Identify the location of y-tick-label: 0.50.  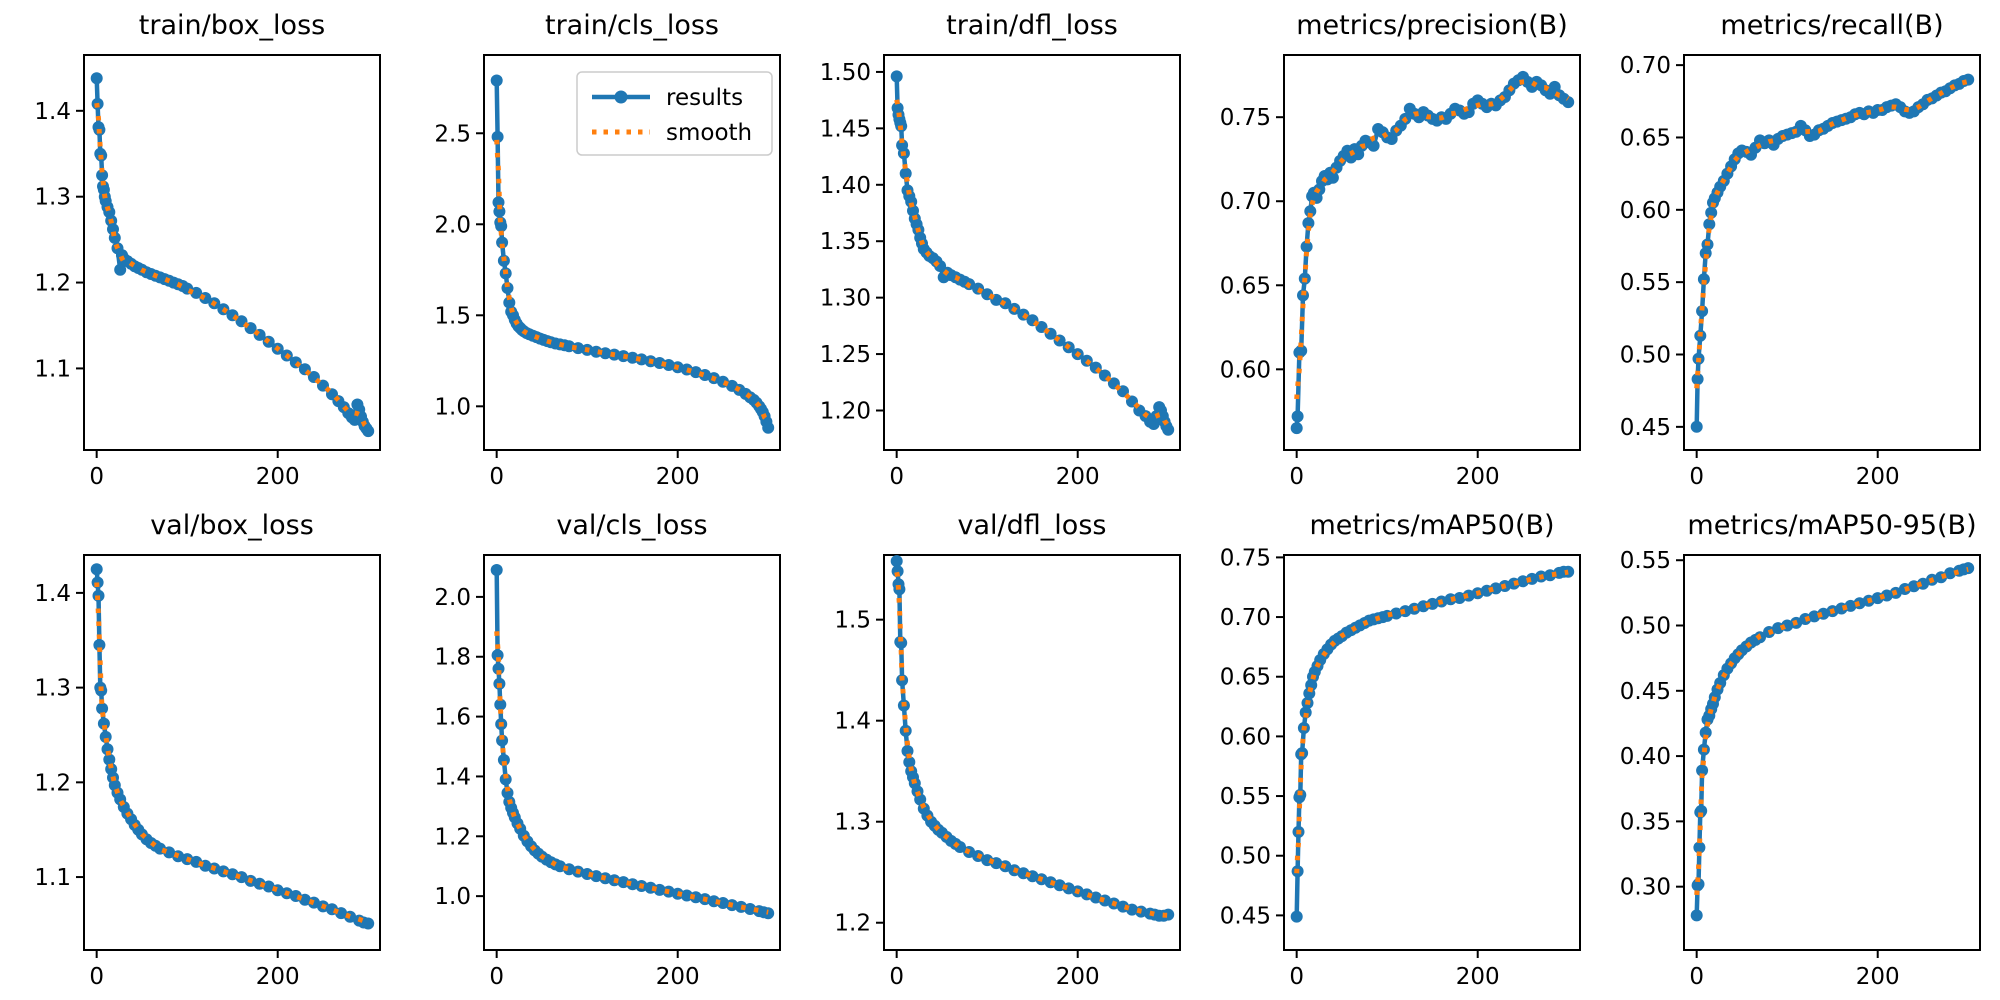
(1645, 356).